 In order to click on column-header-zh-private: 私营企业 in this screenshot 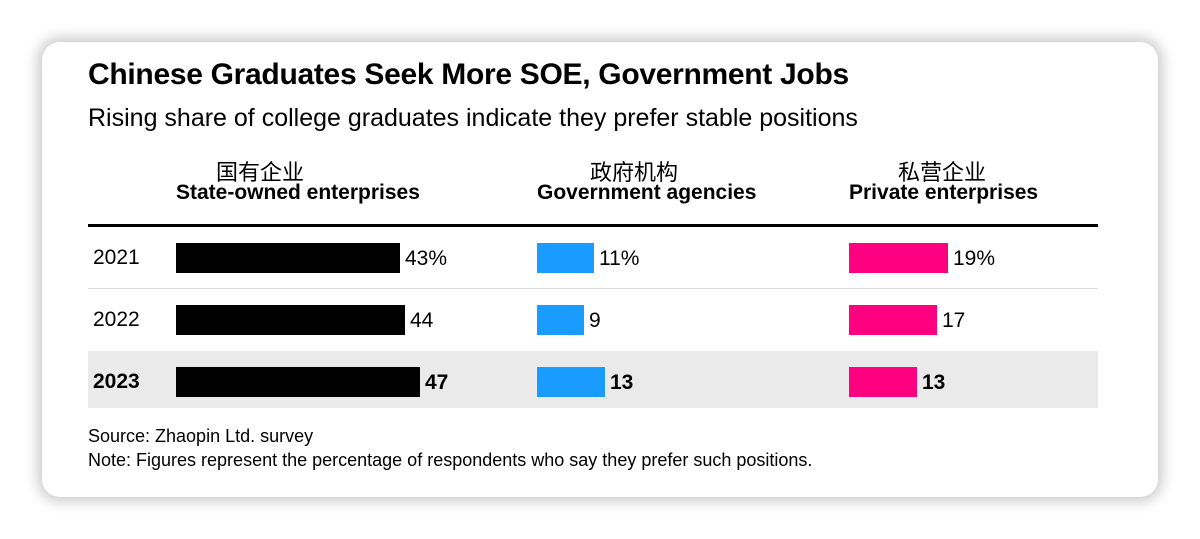, I will do `click(942, 173)`.